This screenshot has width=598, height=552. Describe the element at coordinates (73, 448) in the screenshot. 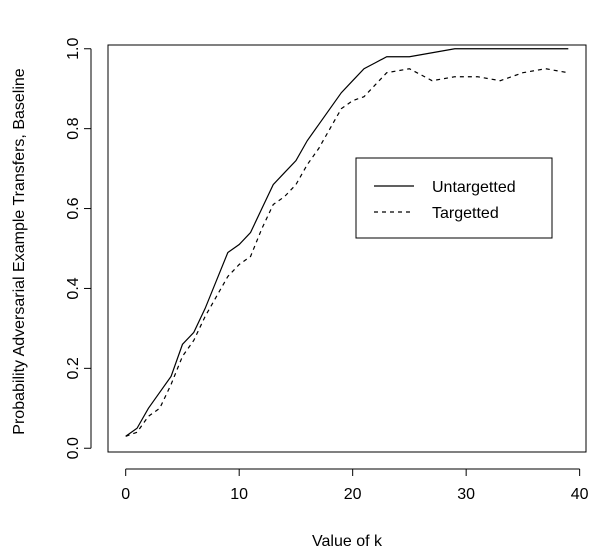

I see `y-tick-label: 0.0` at that location.